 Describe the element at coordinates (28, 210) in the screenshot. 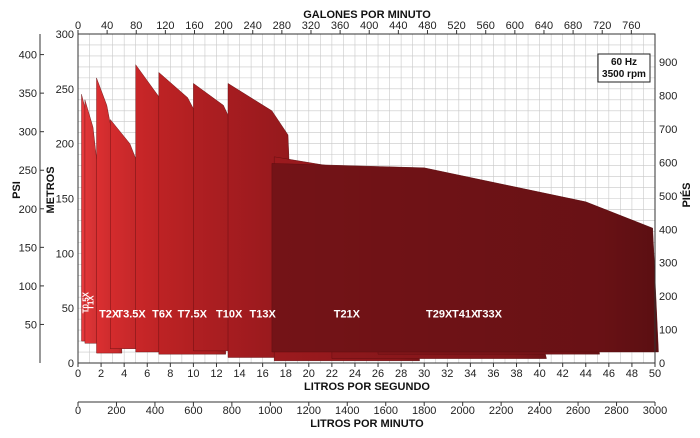

I see `psi-tick-label: 200` at that location.